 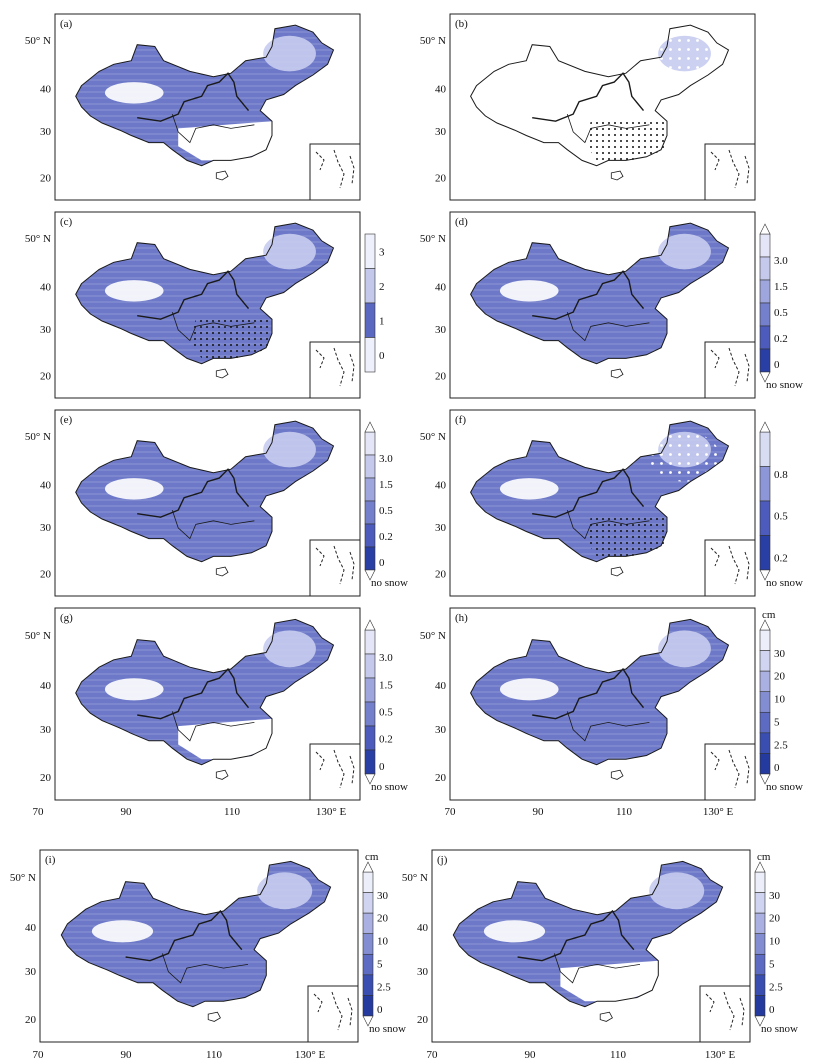 What do you see at coordinates (66, 222) in the screenshot?
I see `panel-label: (c)` at bounding box center [66, 222].